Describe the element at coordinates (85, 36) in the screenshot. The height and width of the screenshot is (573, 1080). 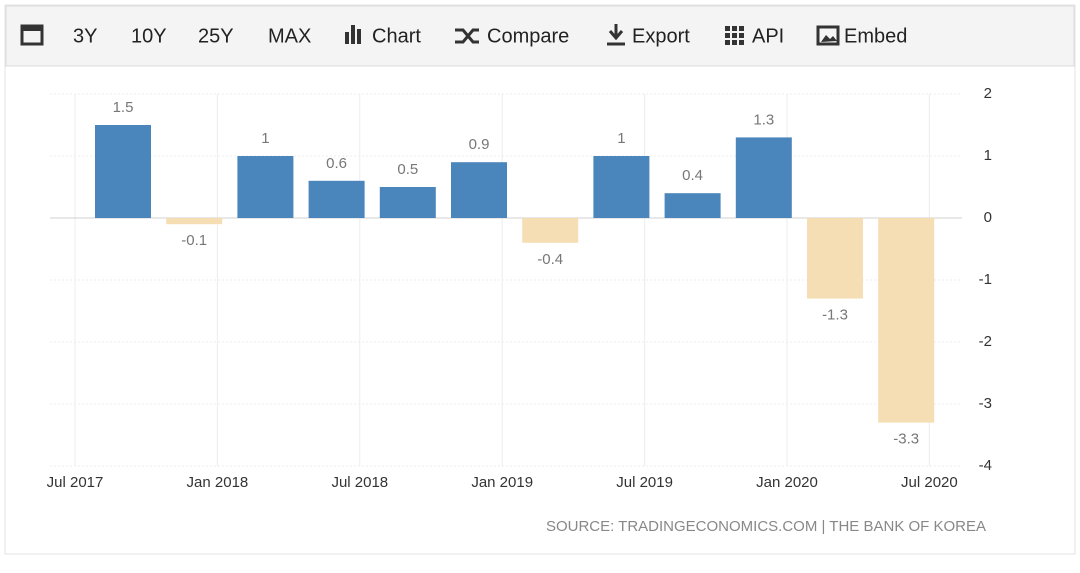
I see `range-3y: 3Y` at that location.